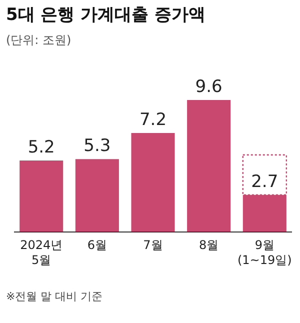  Describe the element at coordinates (208, 87) in the screenshot. I see `data-label: 9.6` at that location.